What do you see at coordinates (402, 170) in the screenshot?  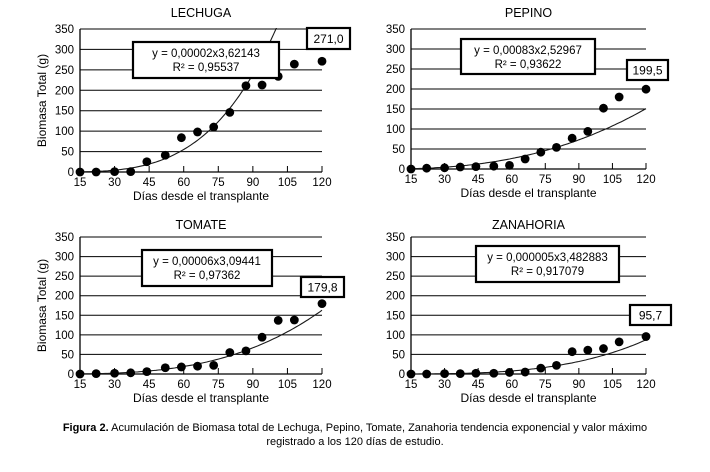 I see `y-tick-label: 0` at bounding box center [402, 170].